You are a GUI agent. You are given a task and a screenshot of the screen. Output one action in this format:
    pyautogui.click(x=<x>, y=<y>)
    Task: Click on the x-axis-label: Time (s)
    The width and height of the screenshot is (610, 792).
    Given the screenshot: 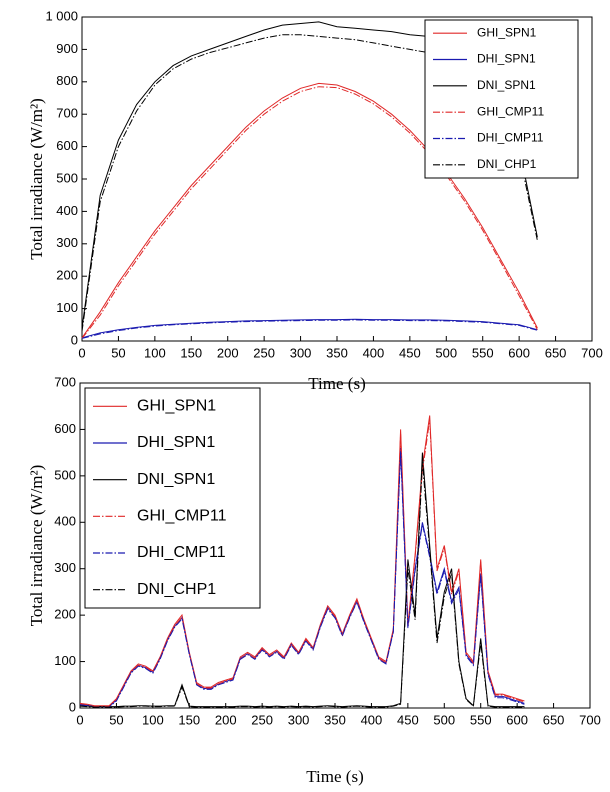 What is the action you would take?
    pyautogui.click(x=334, y=776)
    